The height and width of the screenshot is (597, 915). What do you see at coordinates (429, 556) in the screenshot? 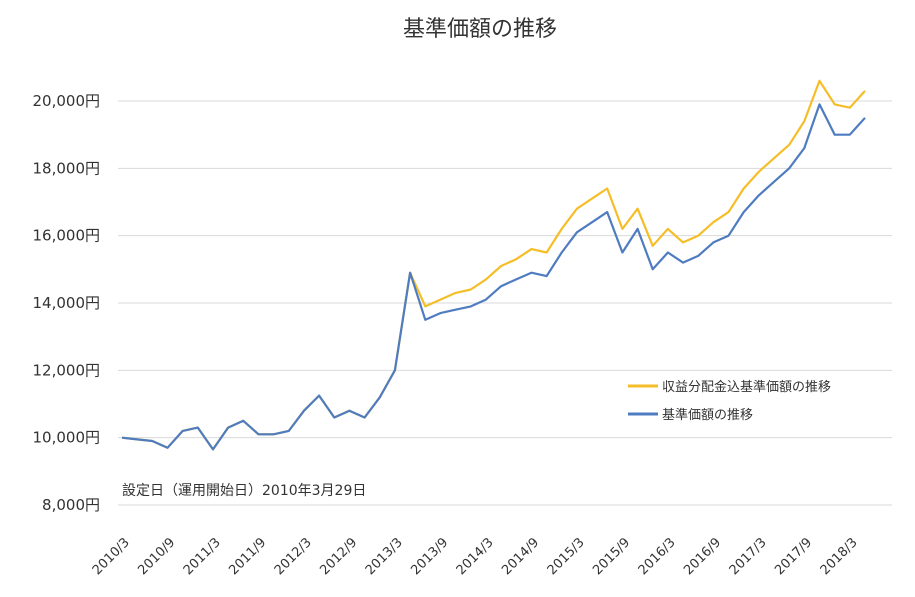
I see `x-tick-label: 2013/9` at bounding box center [429, 556].